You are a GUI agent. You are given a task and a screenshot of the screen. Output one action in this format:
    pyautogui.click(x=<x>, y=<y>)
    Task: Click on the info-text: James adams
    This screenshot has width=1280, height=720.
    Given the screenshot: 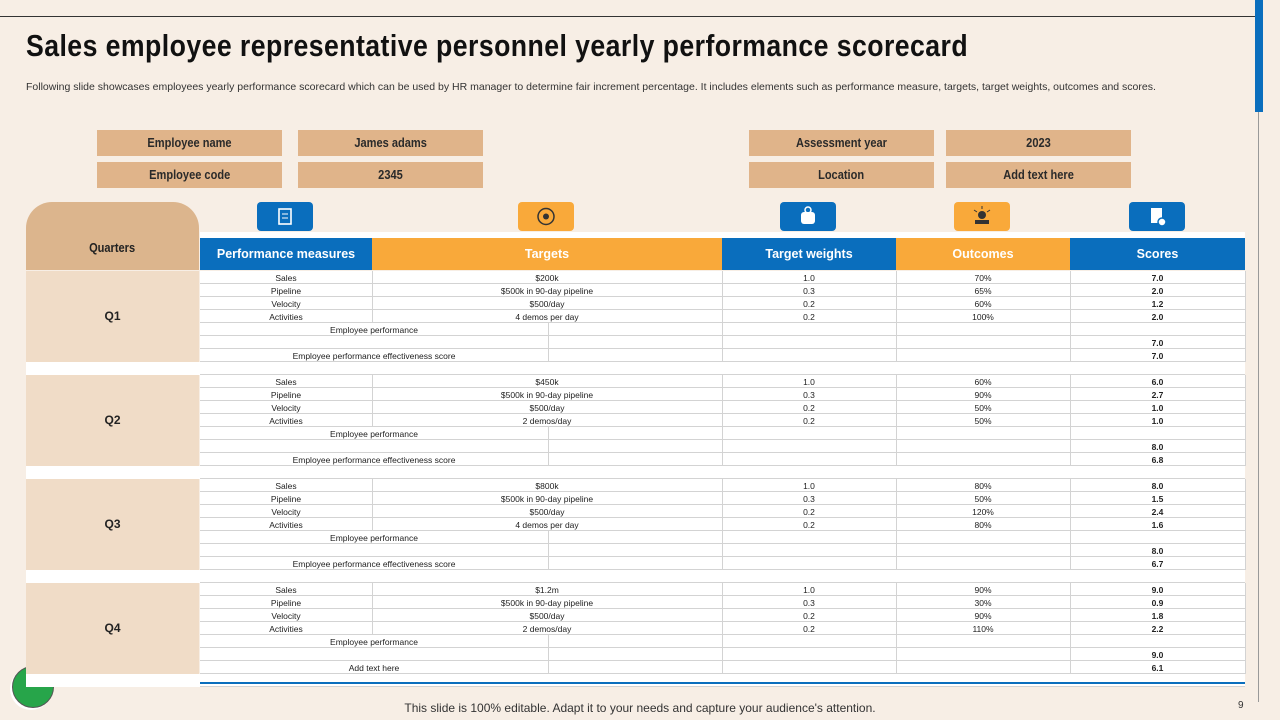 What is the action you would take?
    pyautogui.click(x=390, y=142)
    